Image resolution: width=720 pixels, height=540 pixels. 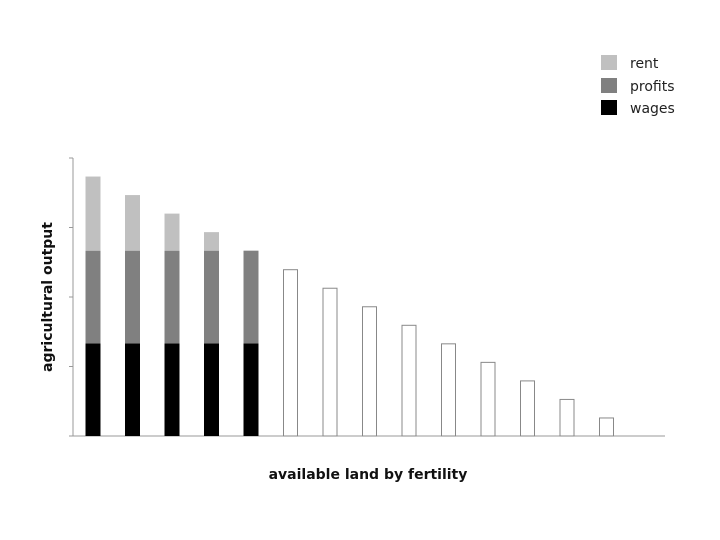 I want to click on legend-swatch-rent, so click(x=609, y=62).